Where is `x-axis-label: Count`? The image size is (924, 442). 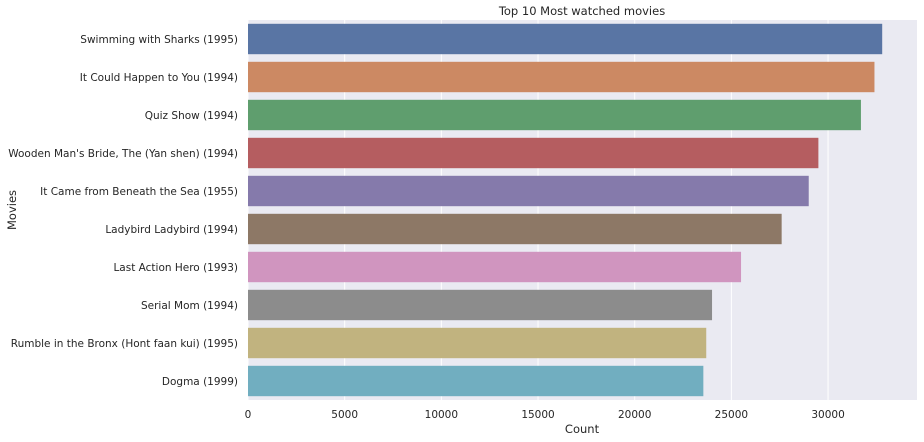 x-axis-label: Count is located at coordinates (582, 429).